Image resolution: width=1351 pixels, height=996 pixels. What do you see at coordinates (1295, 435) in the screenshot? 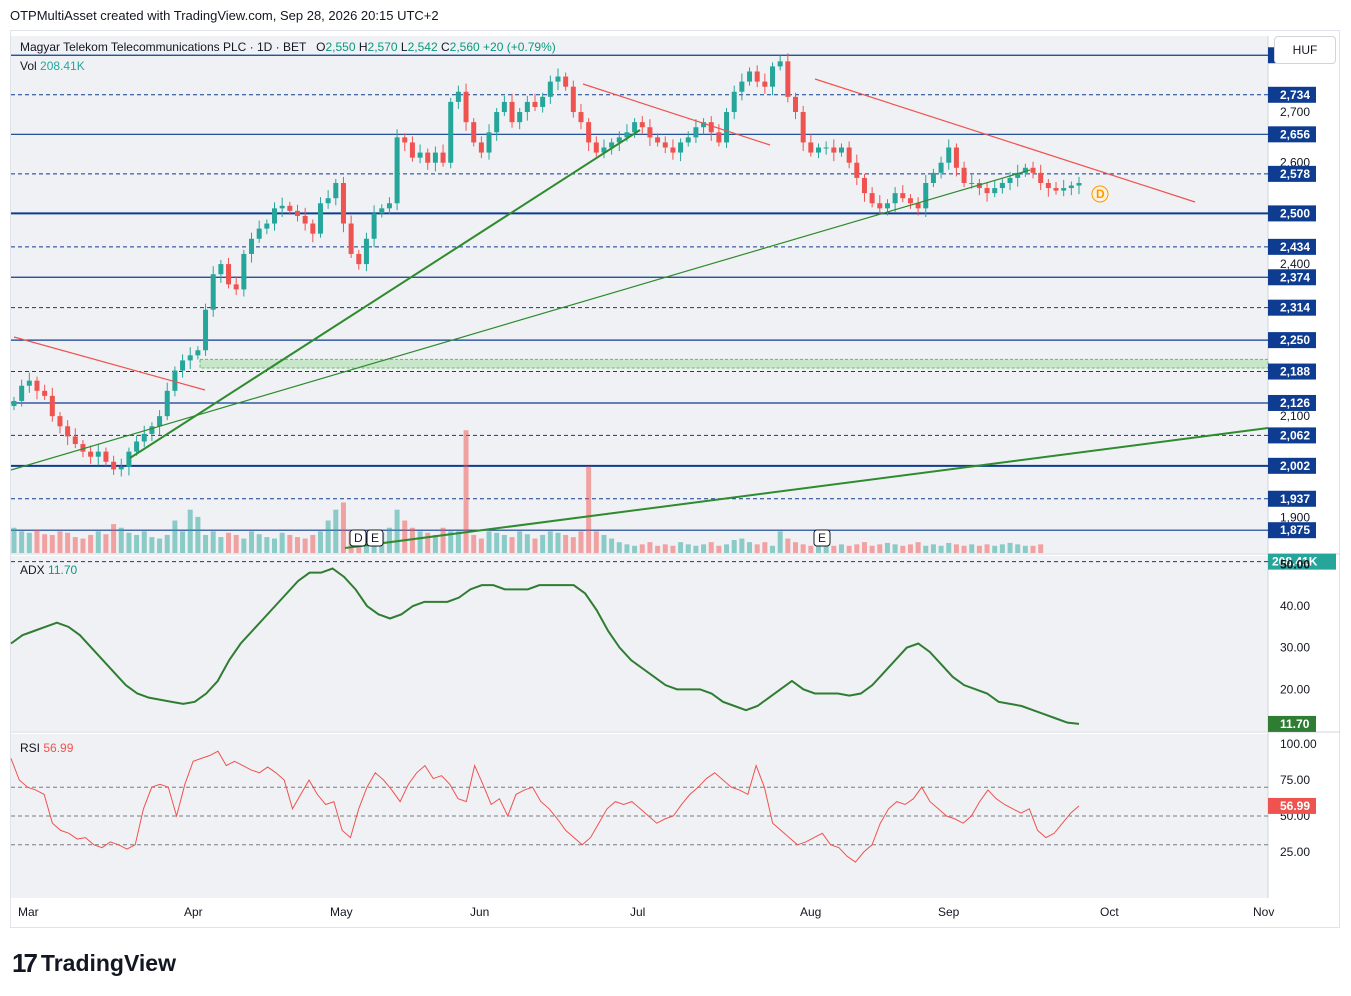
I see `level-label: 2,062` at bounding box center [1295, 435].